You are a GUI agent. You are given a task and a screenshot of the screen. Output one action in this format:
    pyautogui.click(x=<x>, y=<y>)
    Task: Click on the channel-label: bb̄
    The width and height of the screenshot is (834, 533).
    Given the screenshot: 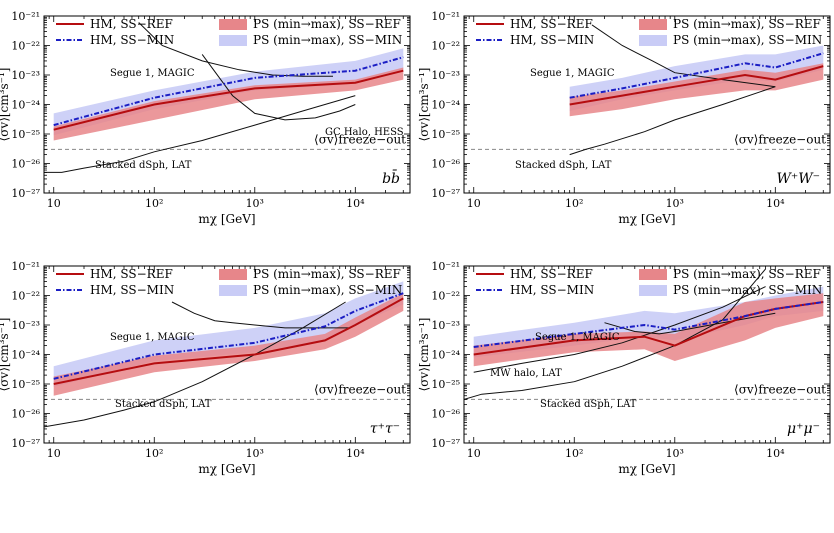 What is the action you would take?
    pyautogui.click(x=391, y=178)
    